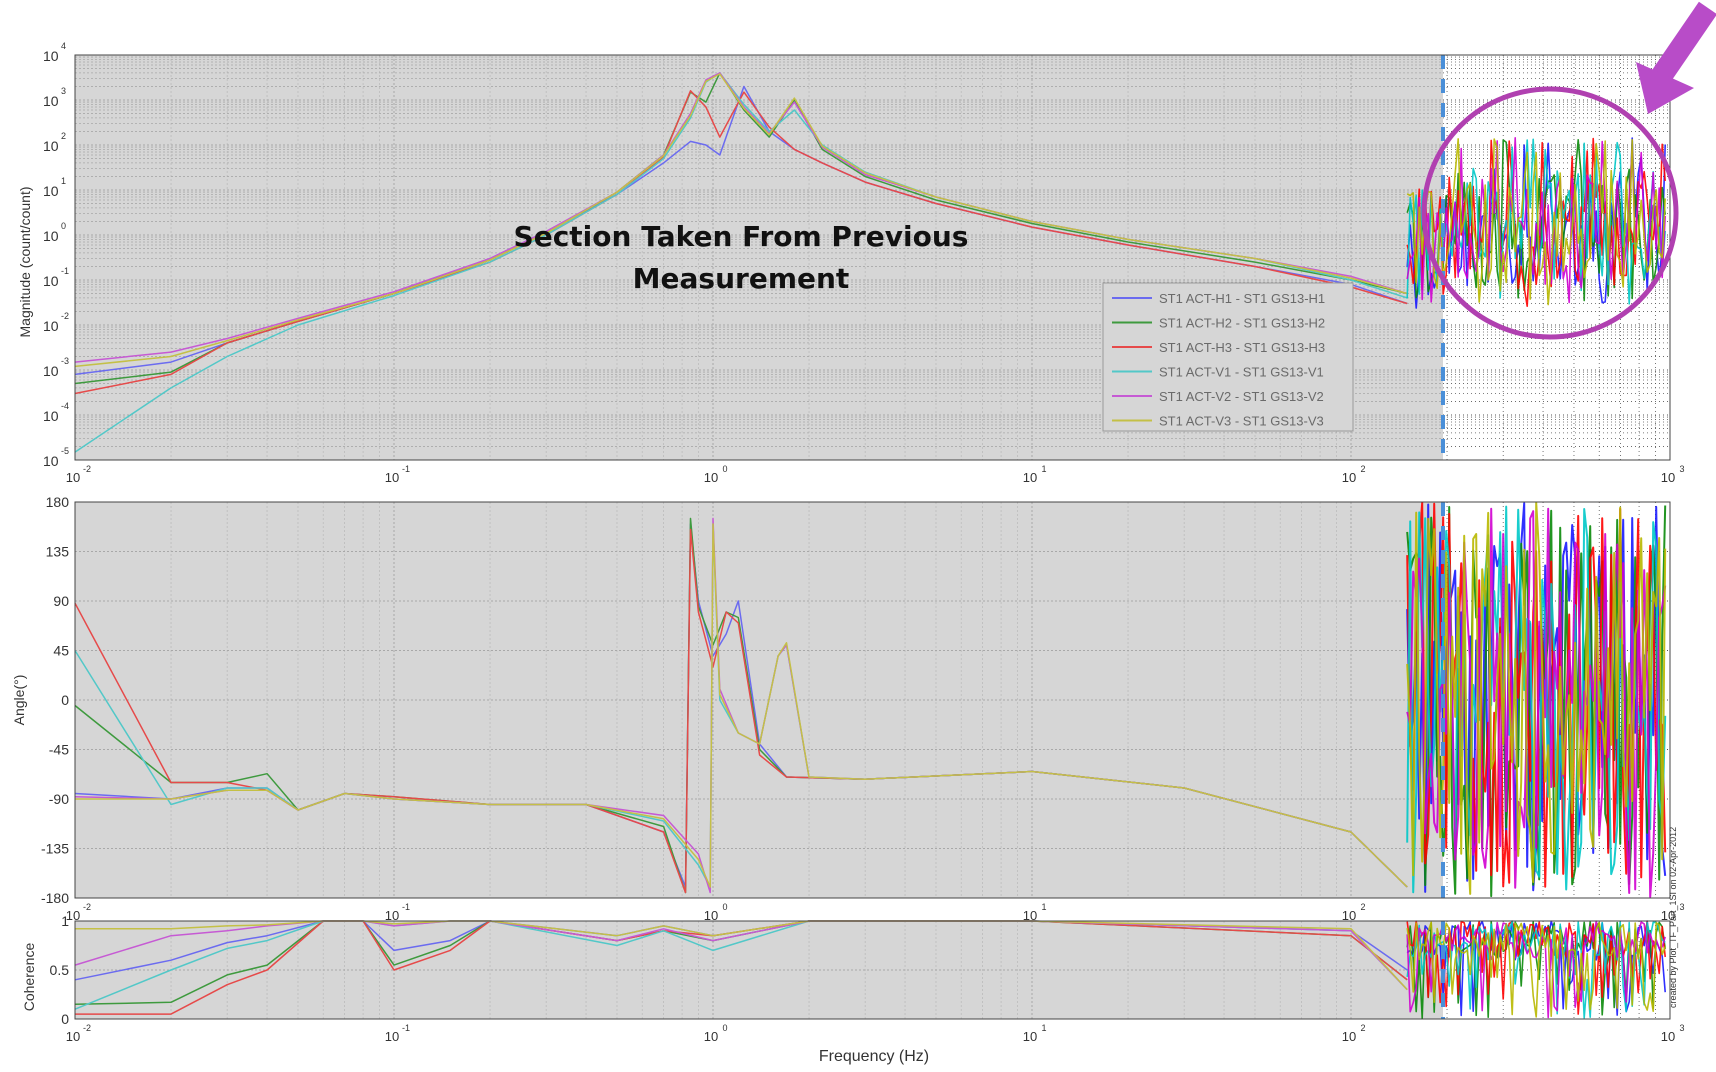  I want to click on ytick-exp-magnitude: 0, so click(63, 226).